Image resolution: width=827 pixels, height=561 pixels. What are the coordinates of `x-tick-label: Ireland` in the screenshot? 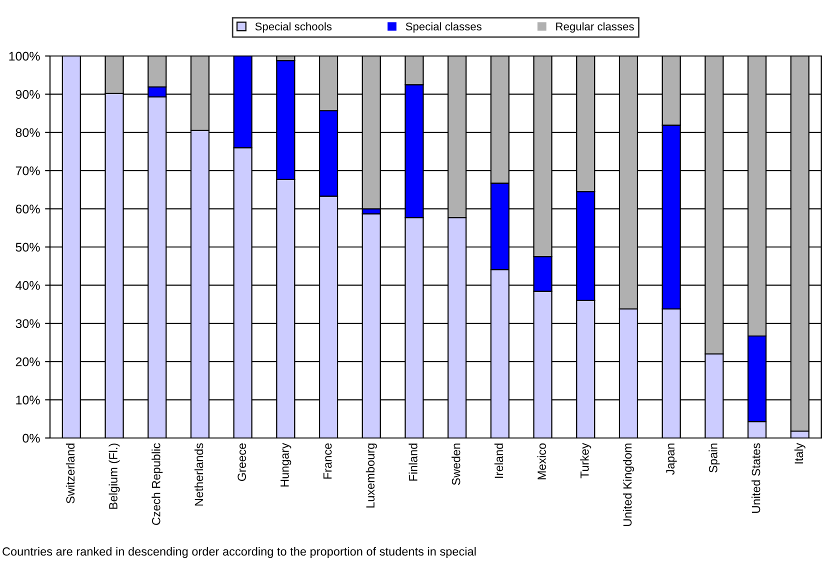 It's located at (499, 461).